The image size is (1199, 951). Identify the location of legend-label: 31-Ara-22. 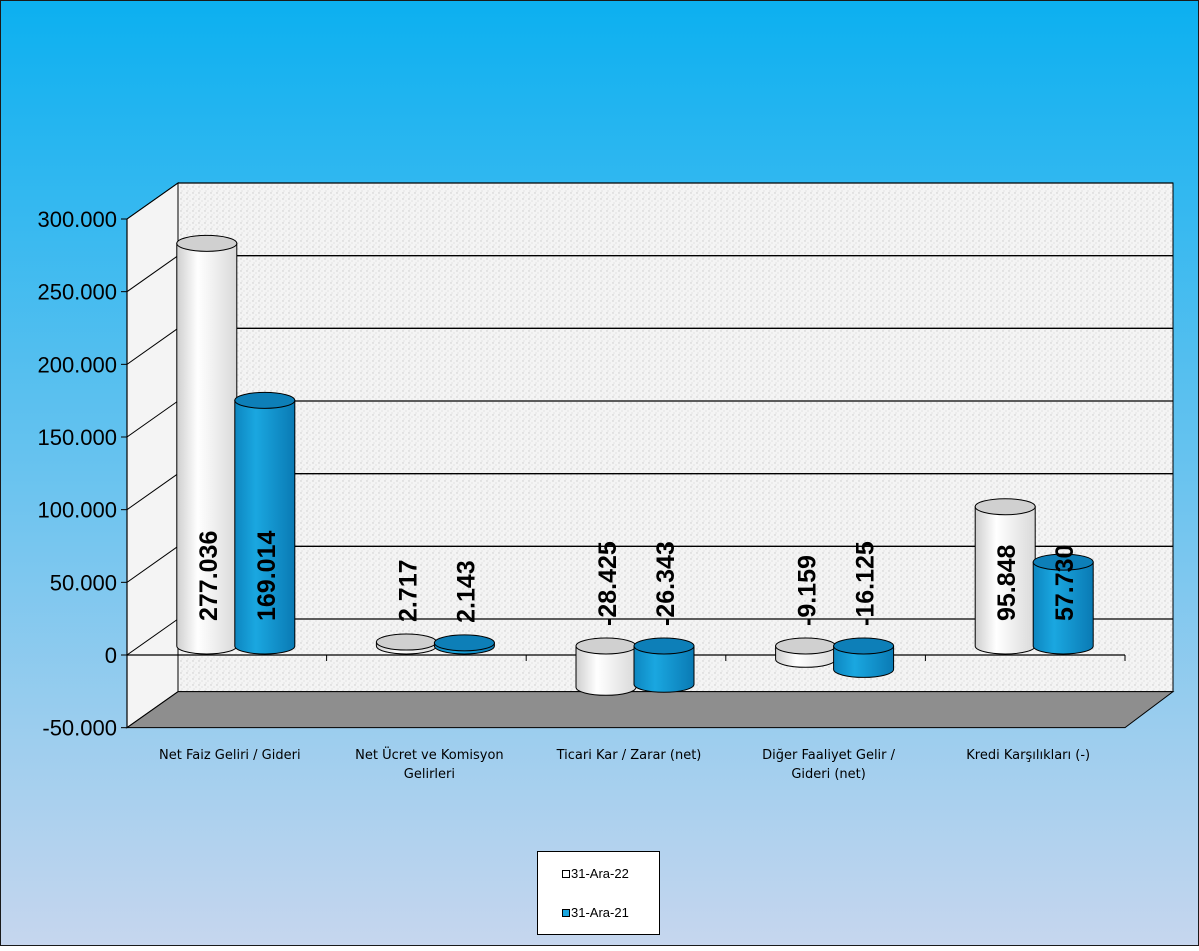
(600, 873).